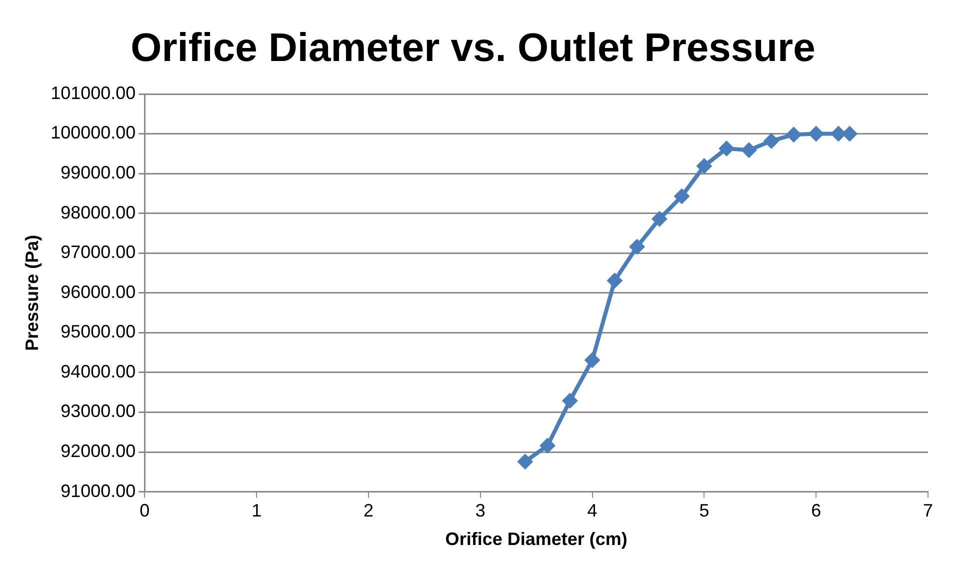 This screenshot has width=956, height=573. What do you see at coordinates (473, 48) in the screenshot?
I see `chart-title: Orifice Diameter vs. Outlet Pressure` at bounding box center [473, 48].